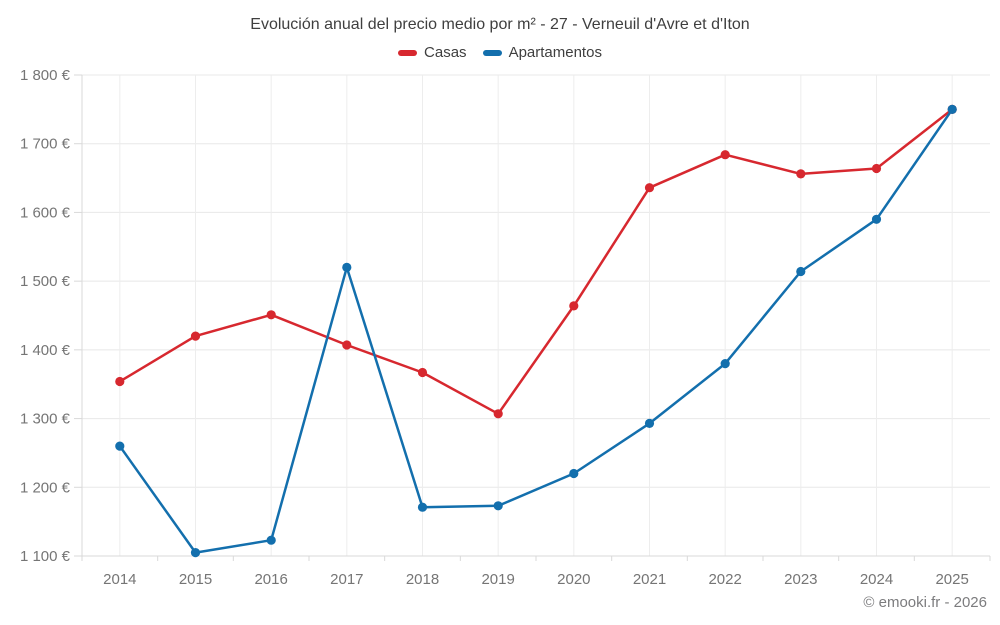 This screenshot has width=1000, height=625. What do you see at coordinates (346, 579) in the screenshot?
I see `x-tick-label: 2017` at bounding box center [346, 579].